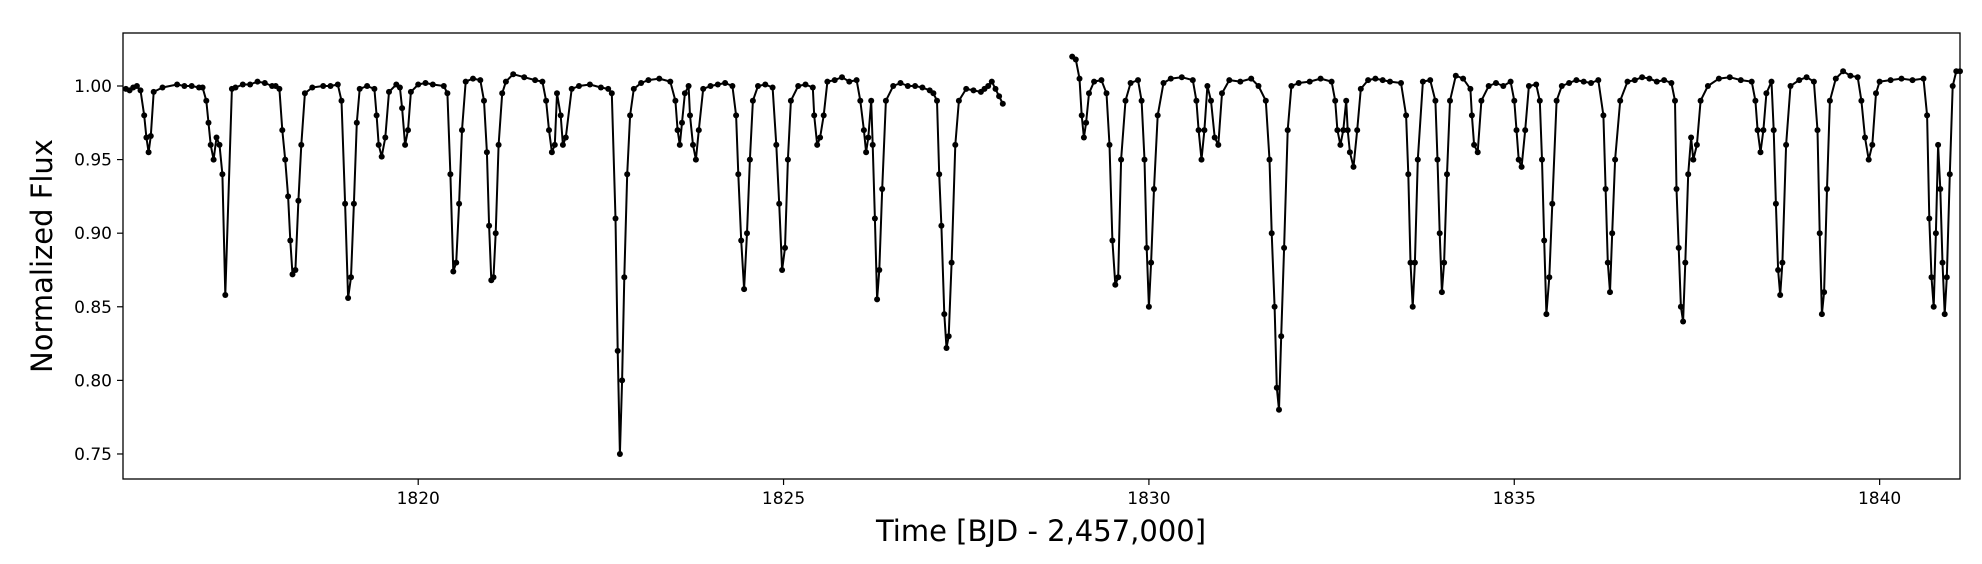  Describe the element at coordinates (42, 256) in the screenshot. I see `y-axis-label: Normalized Flux` at that location.